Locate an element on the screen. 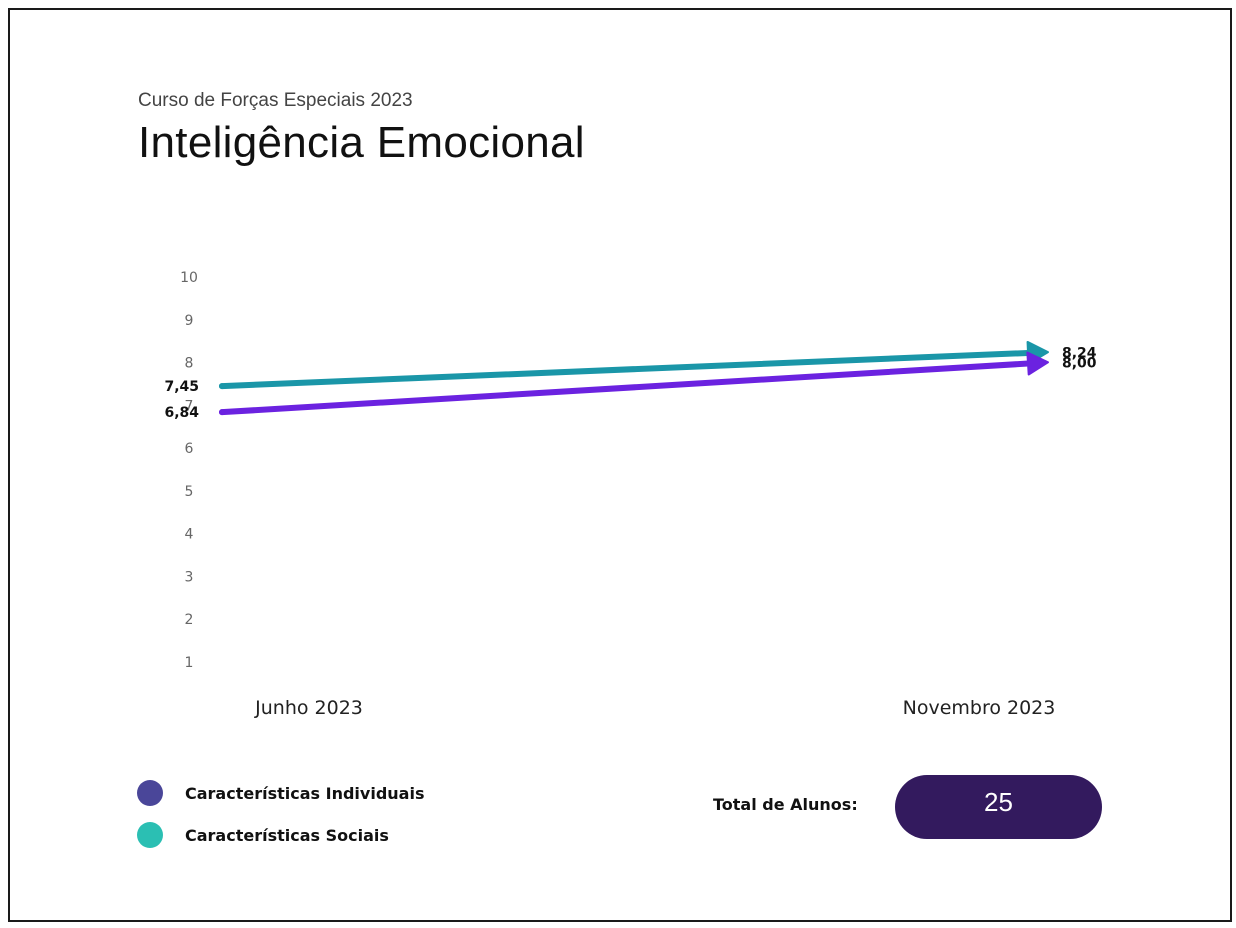  legend-item-sociais: Características Sociais is located at coordinates (280, 835).